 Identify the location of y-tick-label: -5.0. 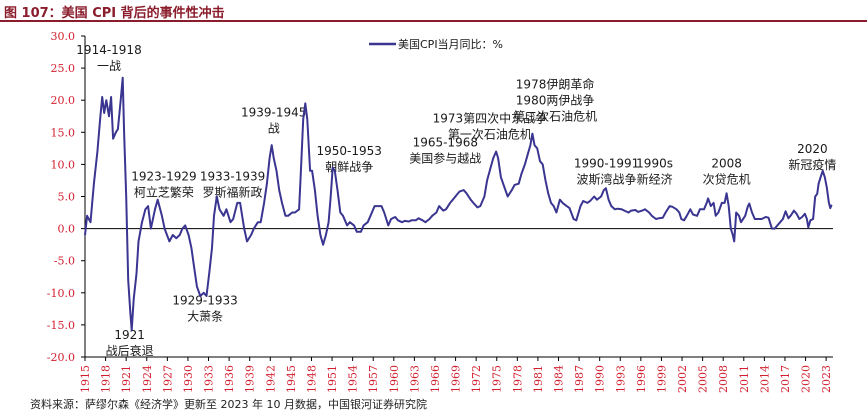
(64, 261).